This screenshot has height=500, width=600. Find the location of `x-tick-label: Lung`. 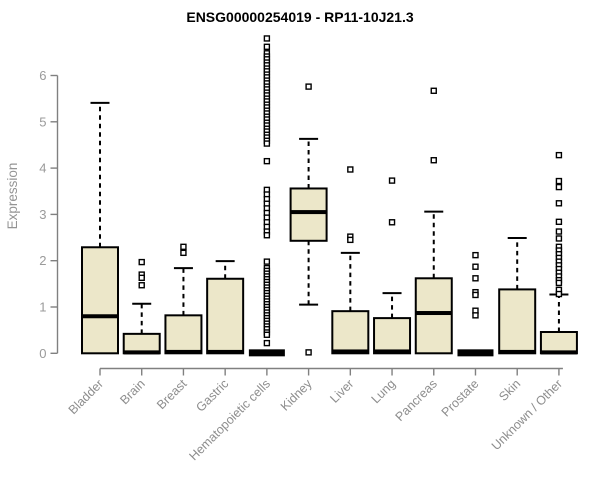

x-tick-label: Lung is located at coordinates (384, 392).